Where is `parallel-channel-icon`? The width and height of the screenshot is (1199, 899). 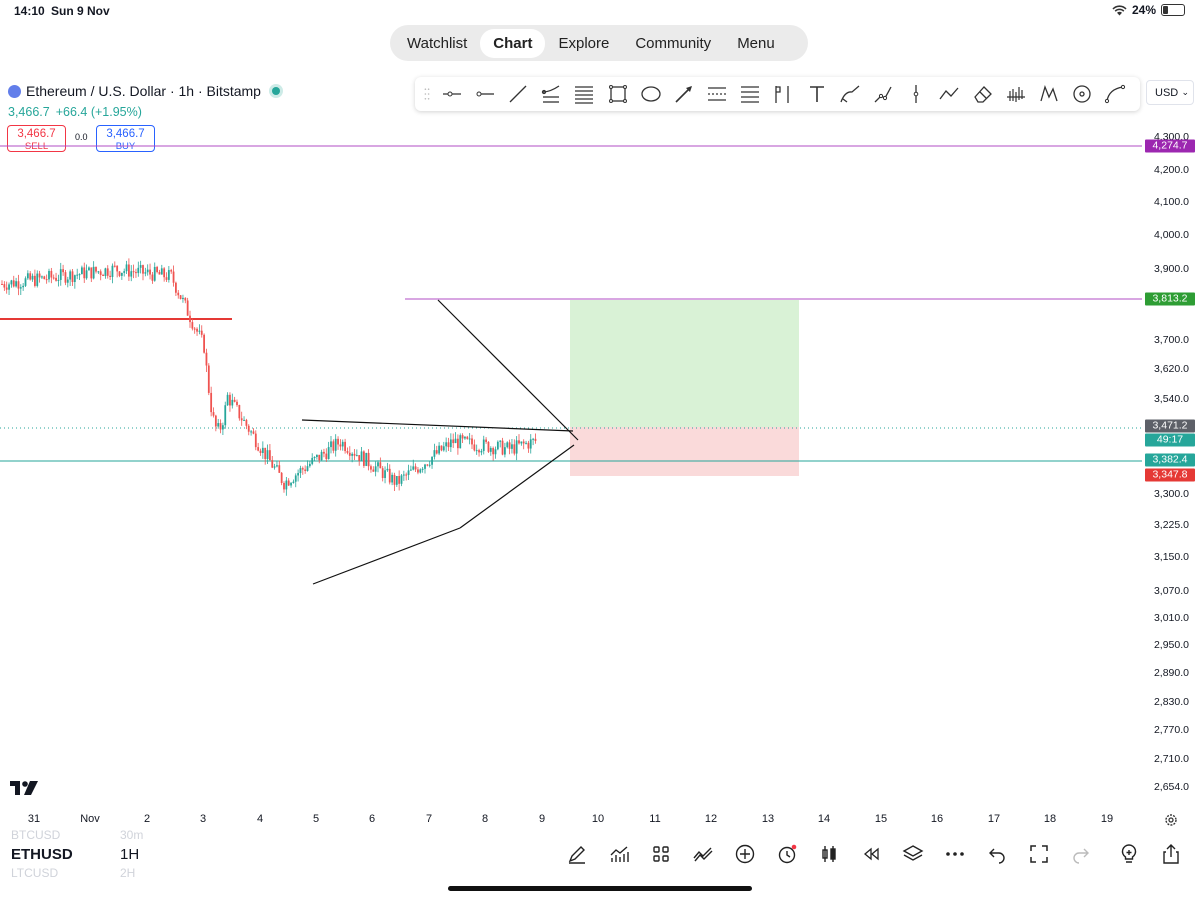 parallel-channel-icon is located at coordinates (584, 94).